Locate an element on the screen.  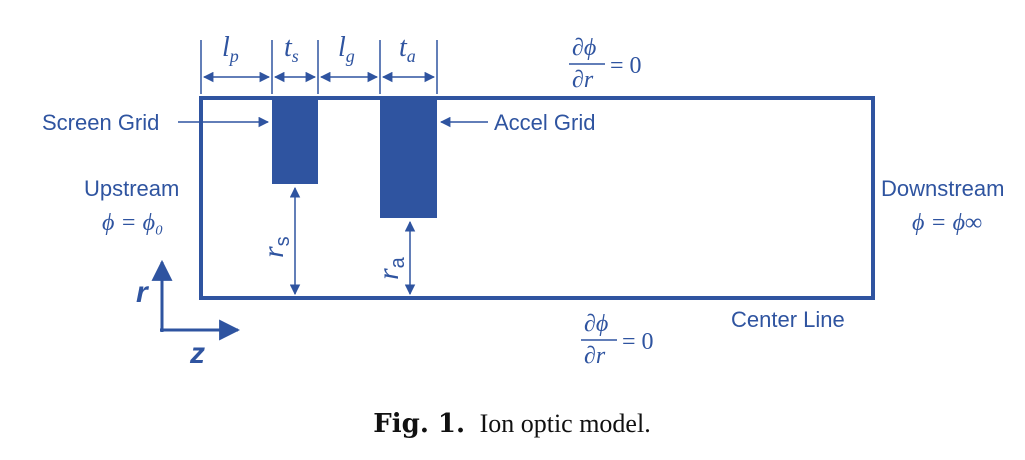
dim-label-lg: lg is located at coordinates (346, 49).